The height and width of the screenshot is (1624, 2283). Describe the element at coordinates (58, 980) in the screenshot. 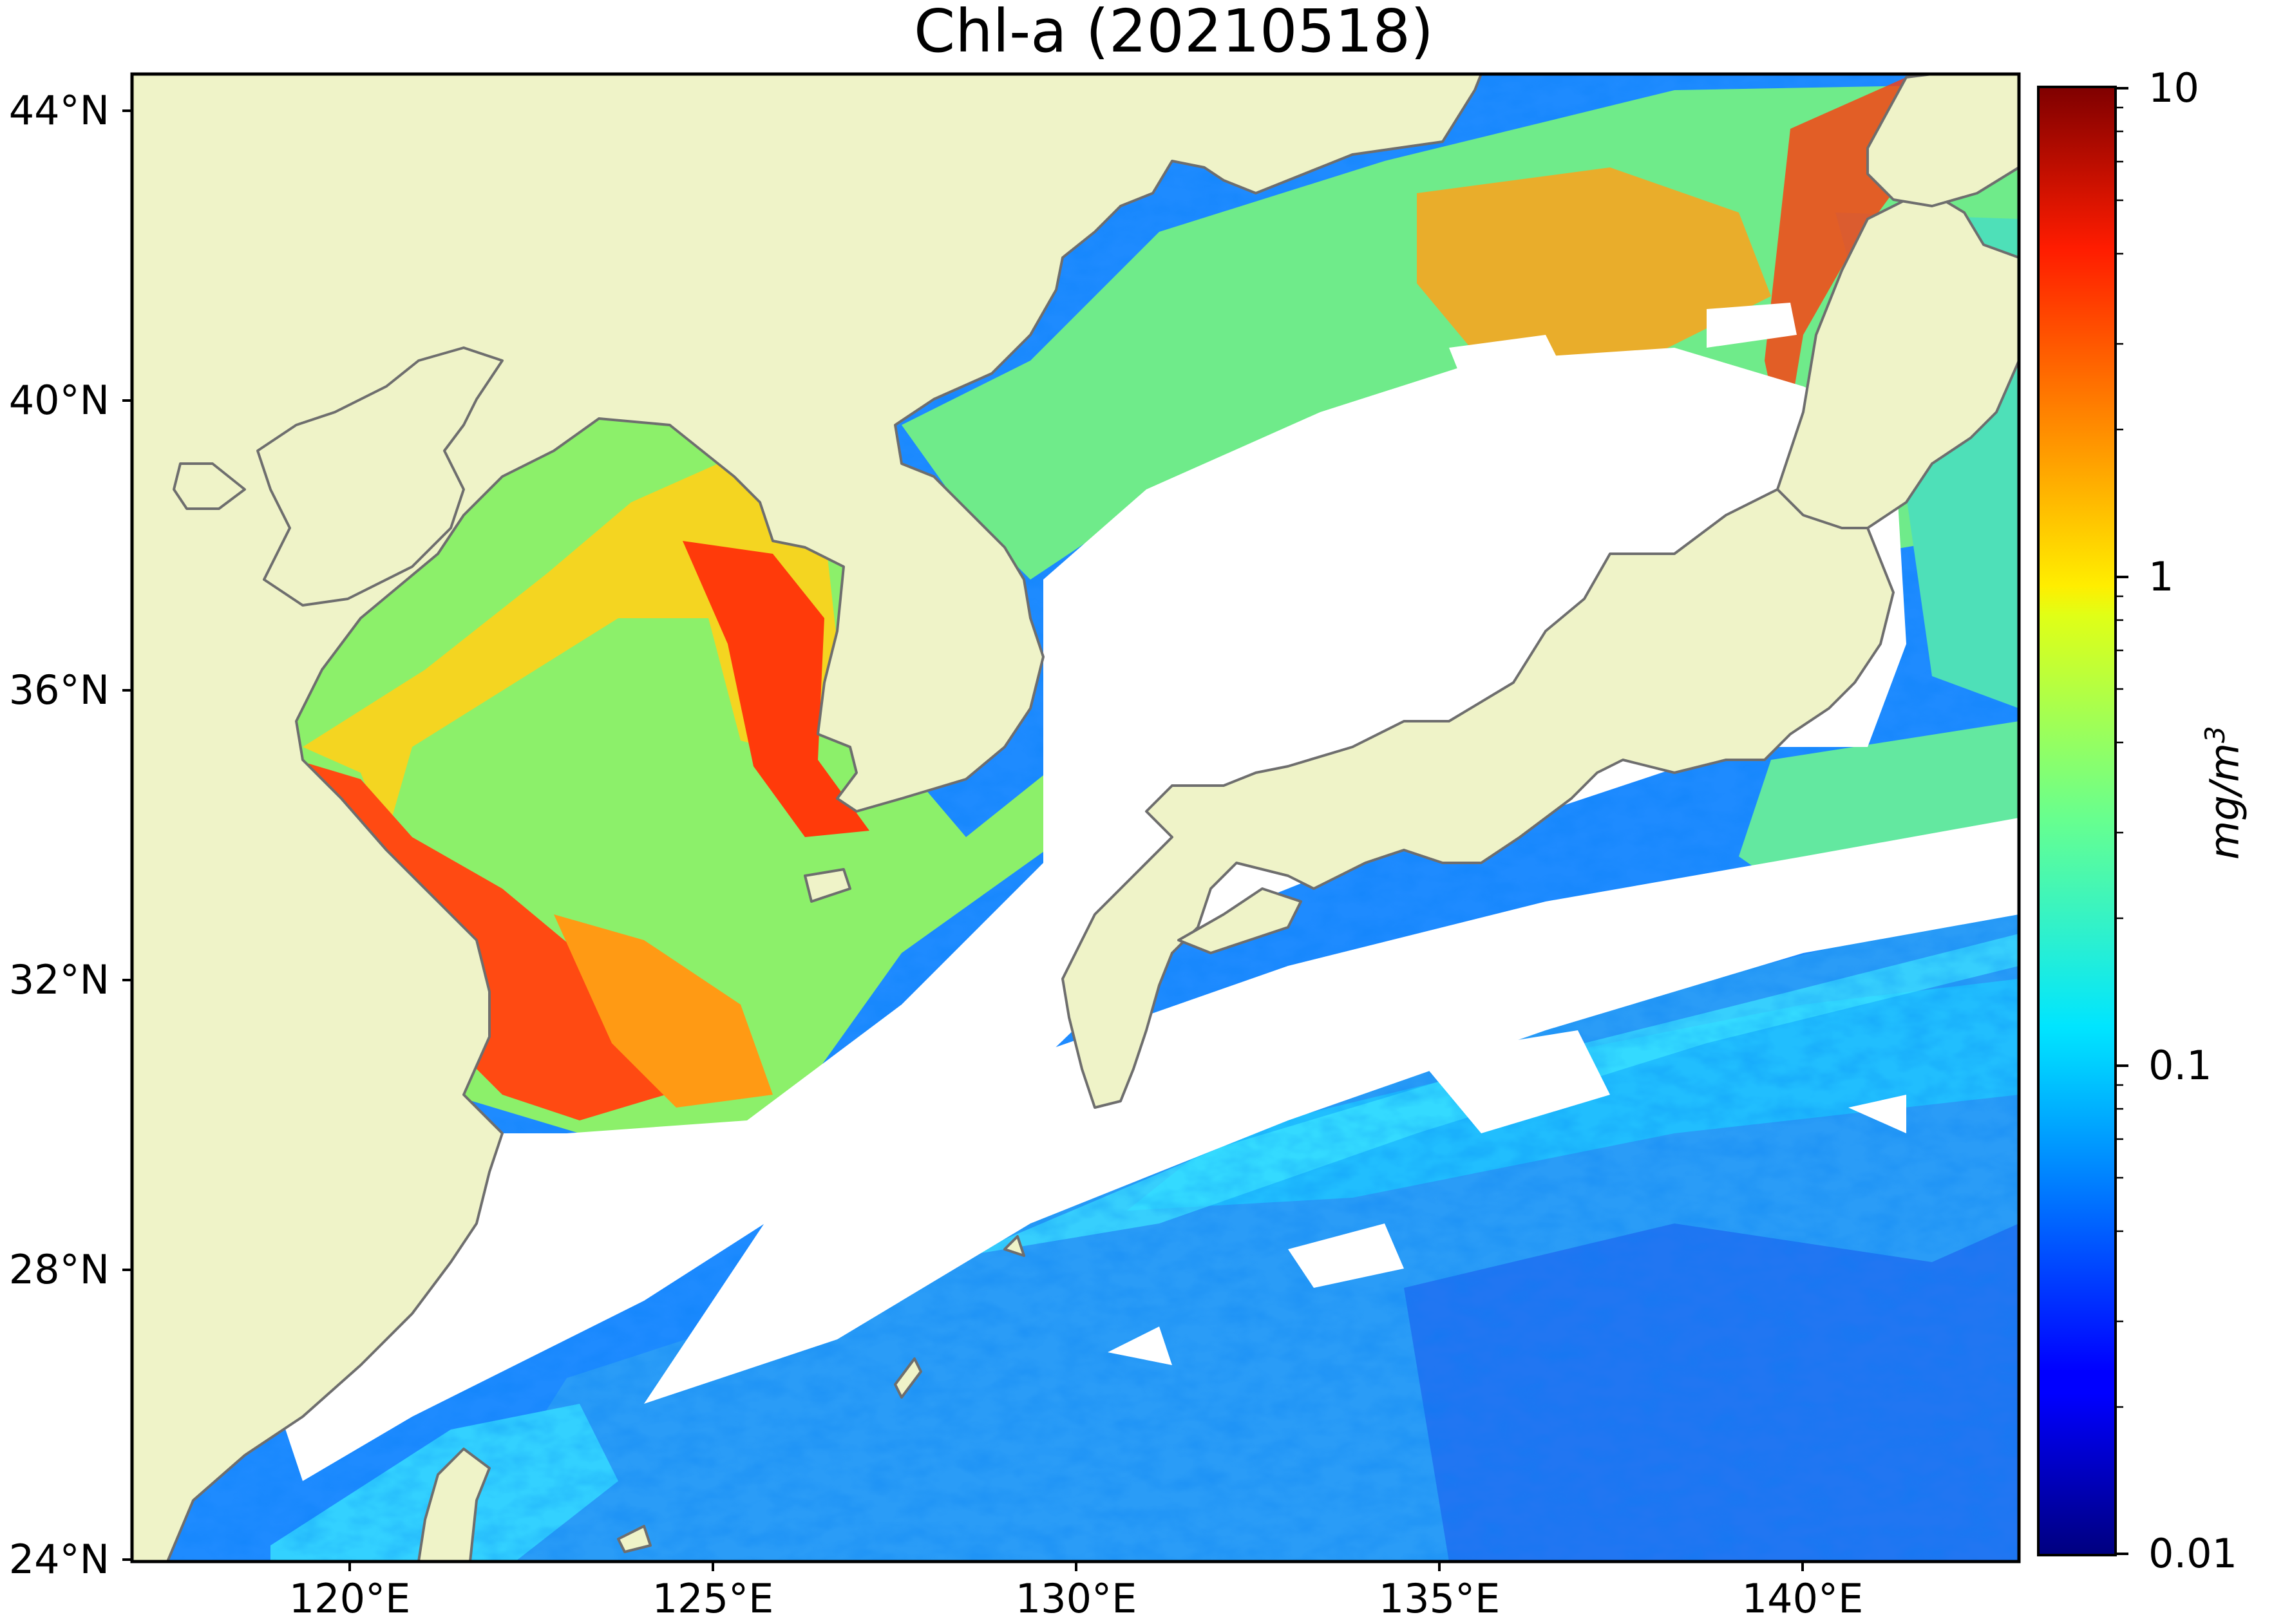

I see `lat-tick-label: 32°N` at that location.